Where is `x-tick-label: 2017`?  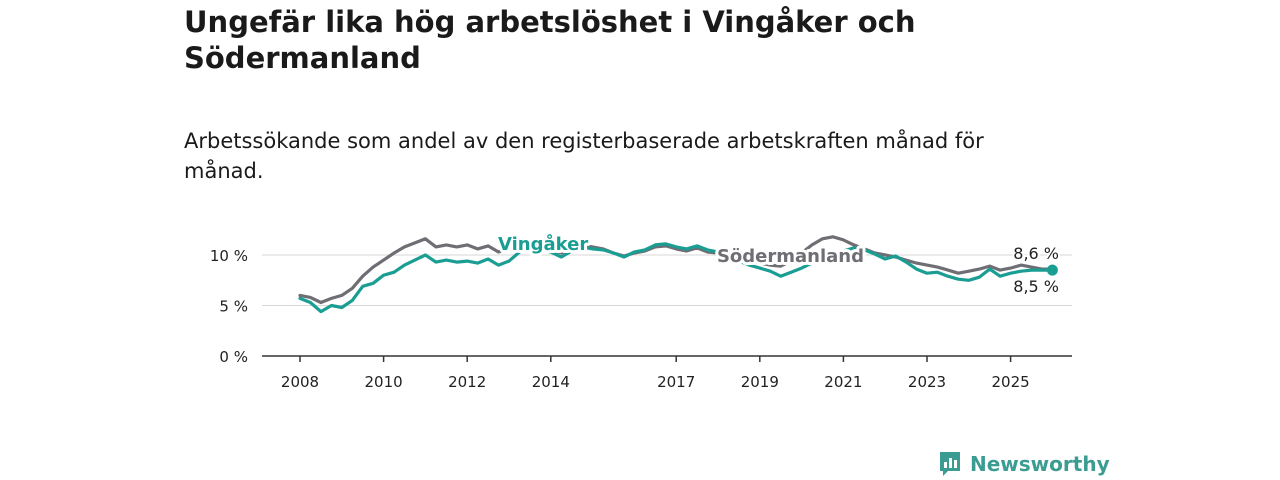
x-tick-label: 2017 is located at coordinates (676, 382).